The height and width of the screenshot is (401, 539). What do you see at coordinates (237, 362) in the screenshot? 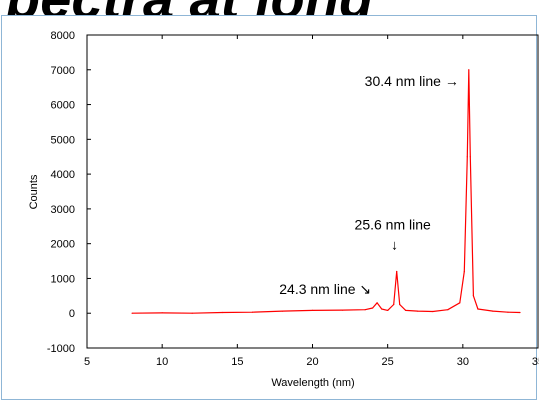
I see `x-tick-label: 15` at bounding box center [237, 362].